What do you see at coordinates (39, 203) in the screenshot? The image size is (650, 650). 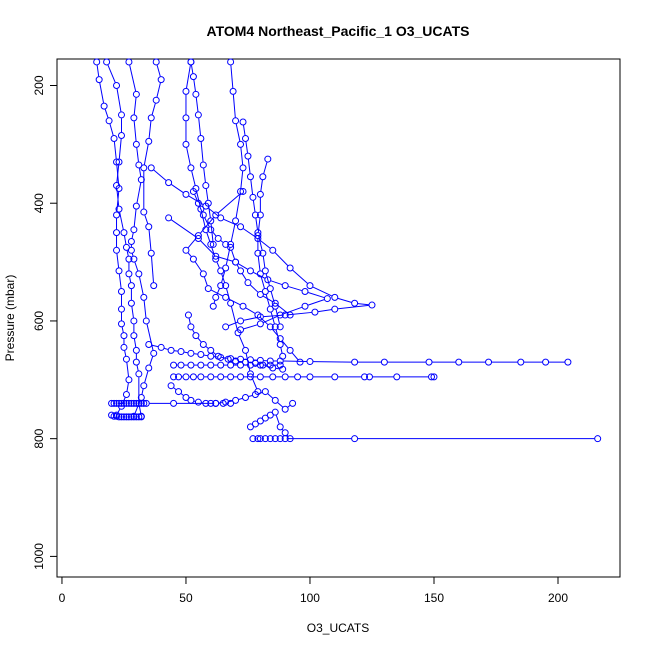 I see `y-tick-label: 400` at bounding box center [39, 203].